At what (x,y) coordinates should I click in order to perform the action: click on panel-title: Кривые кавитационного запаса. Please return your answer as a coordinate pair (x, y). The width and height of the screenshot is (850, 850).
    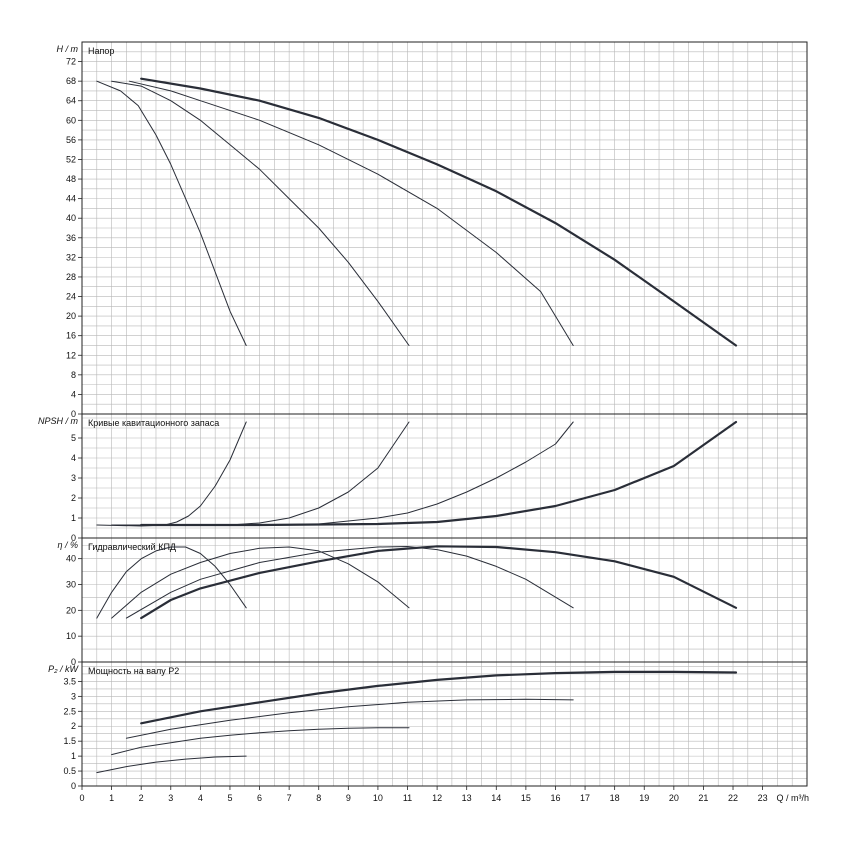
    Looking at the image, I should click on (153, 423).